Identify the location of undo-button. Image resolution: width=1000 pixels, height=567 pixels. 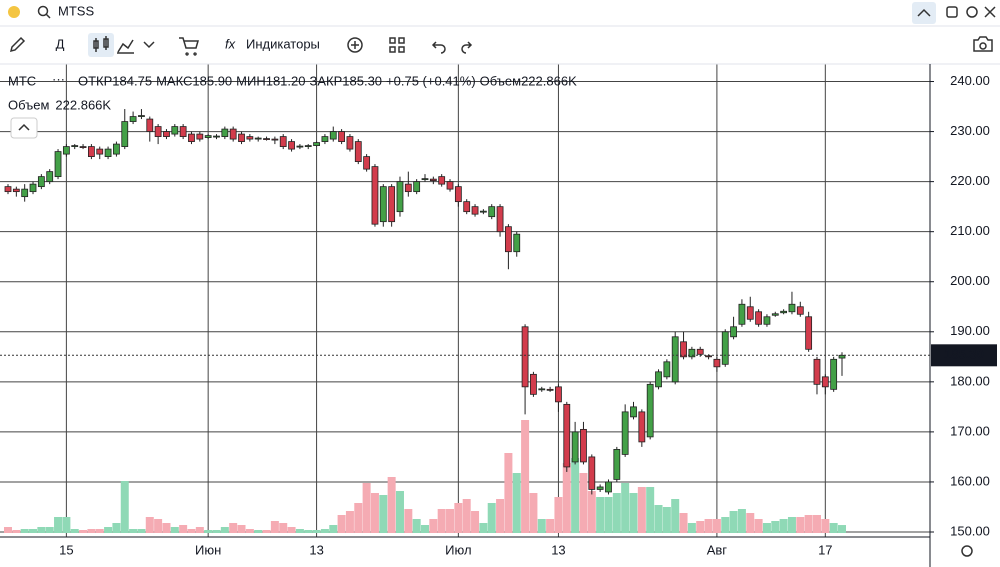
(438, 47).